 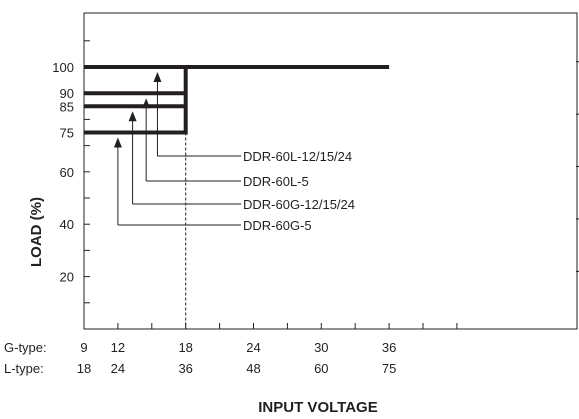 What do you see at coordinates (84, 368) in the screenshot?
I see `x-tick-label-row2-0: 18` at bounding box center [84, 368].